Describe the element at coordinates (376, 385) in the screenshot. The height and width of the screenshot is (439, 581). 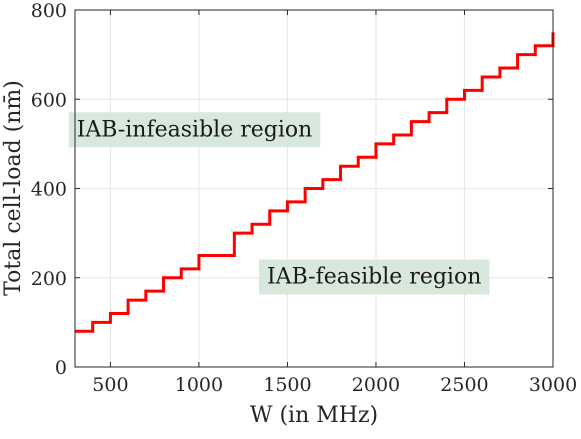
I see `x-tick-label: 2000` at that location.